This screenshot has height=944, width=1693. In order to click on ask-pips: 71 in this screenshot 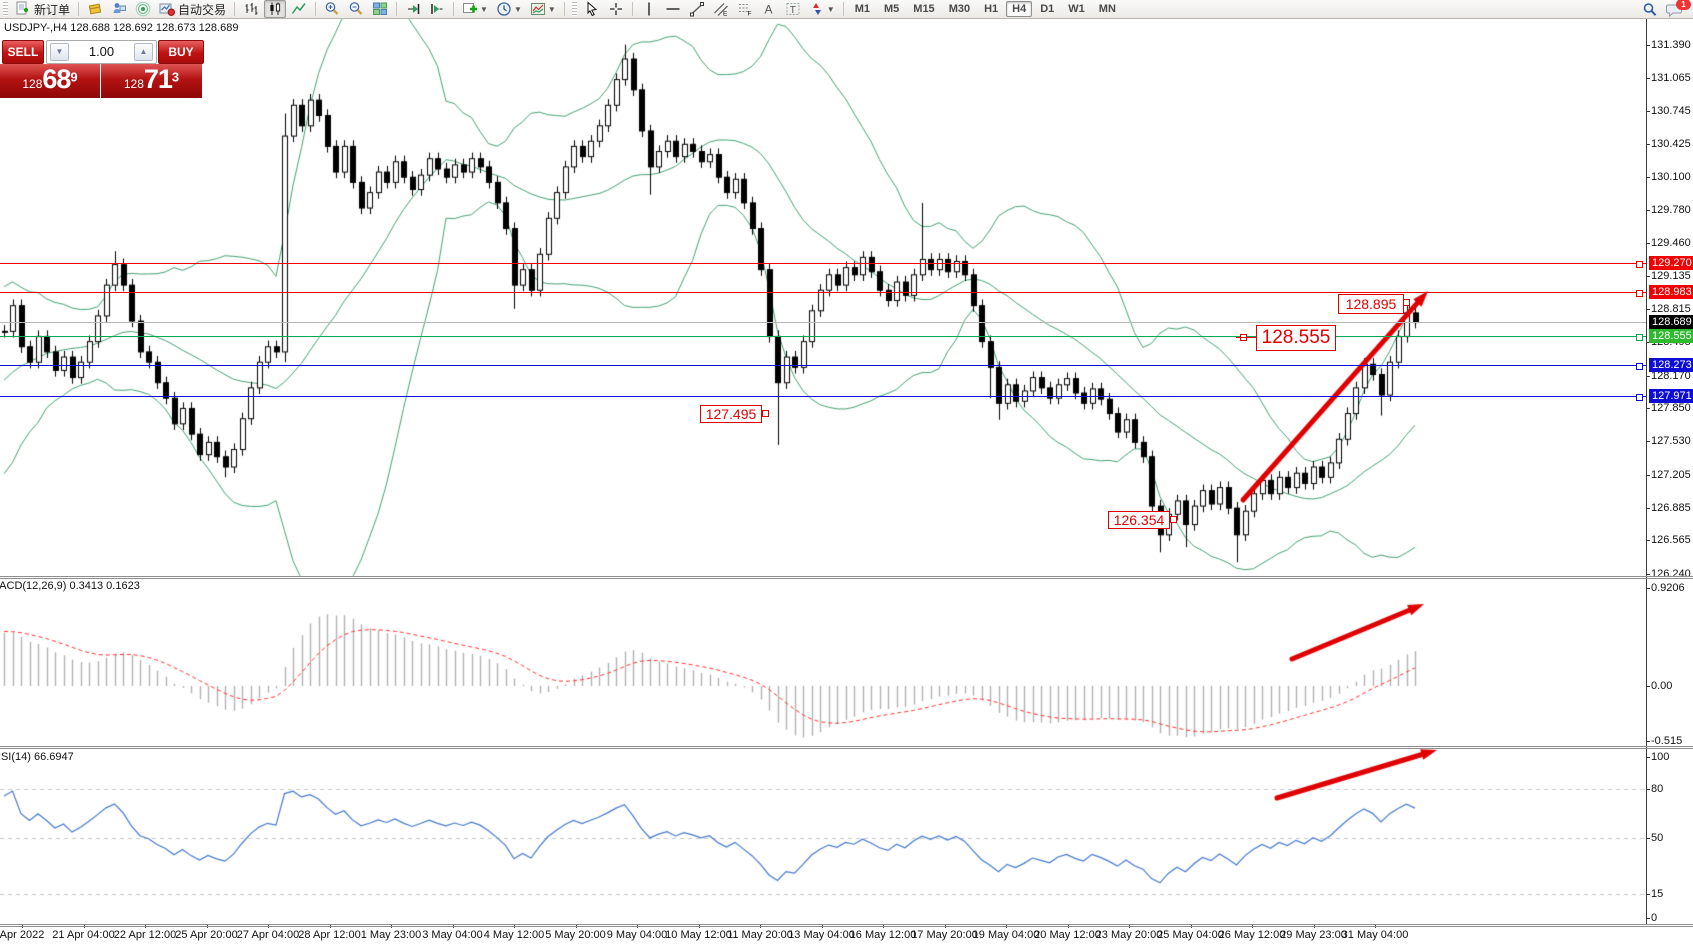, I will do `click(158, 79)`.